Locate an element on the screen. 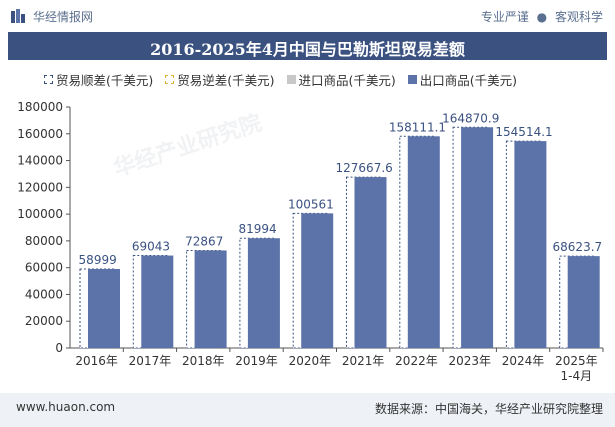 The height and width of the screenshot is (427, 615). y-tick-label: 100000 is located at coordinates (40, 214).